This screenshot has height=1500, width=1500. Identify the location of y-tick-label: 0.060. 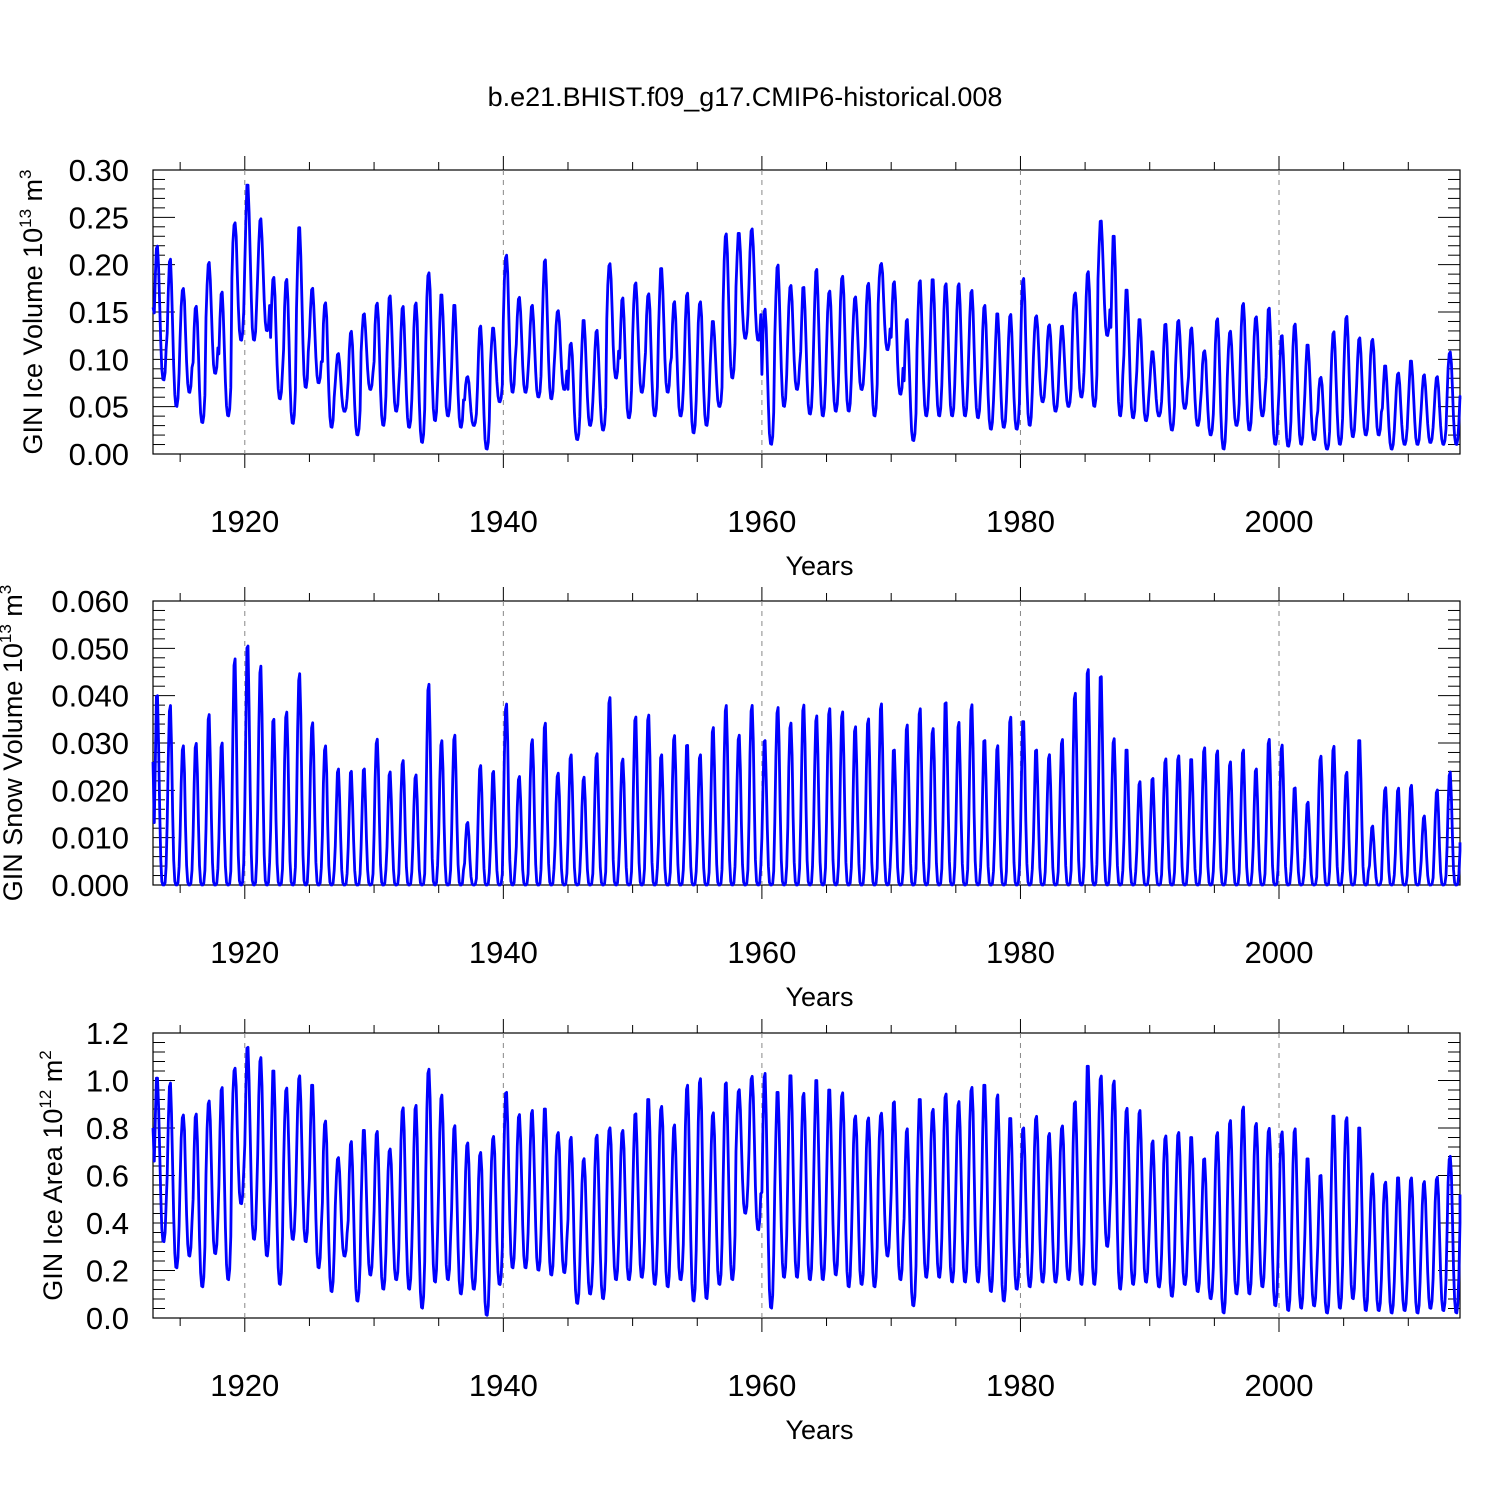
(90, 601).